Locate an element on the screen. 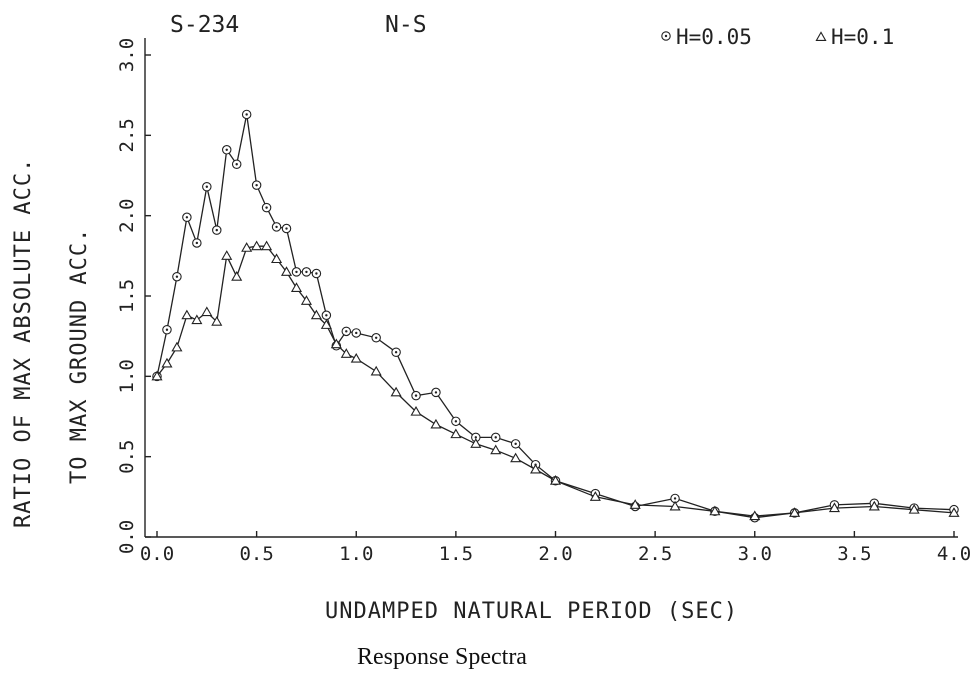  y-tick-label: 0.0 is located at coordinates (127, 537).